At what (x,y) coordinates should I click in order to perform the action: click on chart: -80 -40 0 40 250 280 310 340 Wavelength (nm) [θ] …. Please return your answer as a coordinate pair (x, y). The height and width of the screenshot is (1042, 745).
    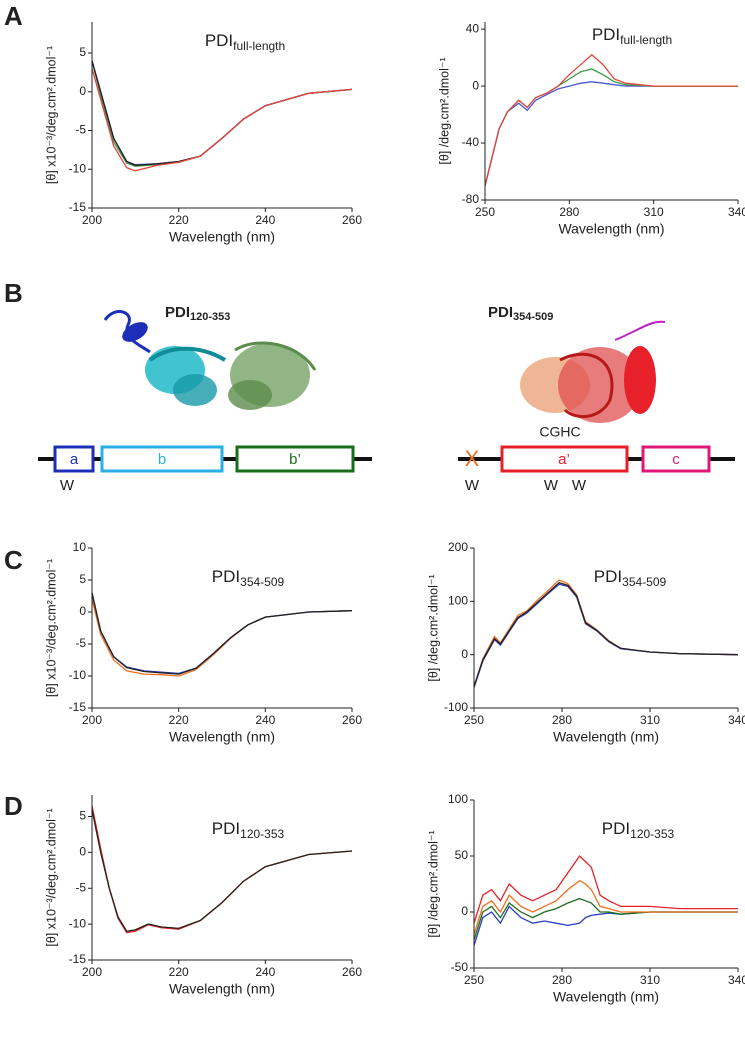
    Looking at the image, I should click on (591, 128).